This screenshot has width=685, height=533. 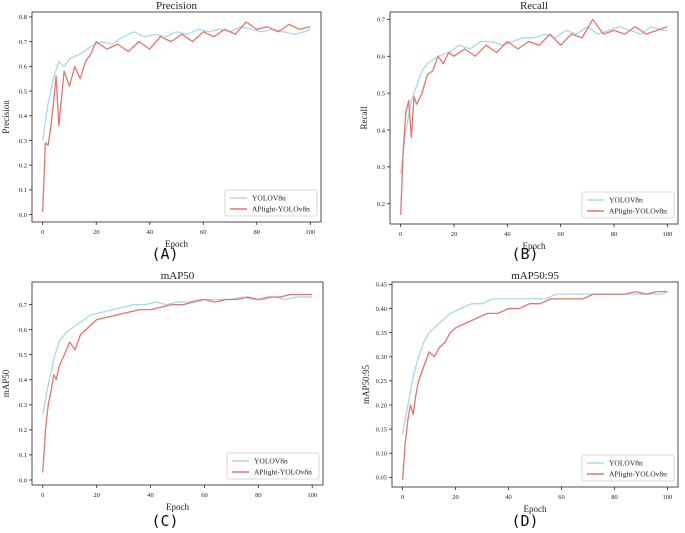 I want to click on y-tick-label: 0.30, so click(x=381, y=357).